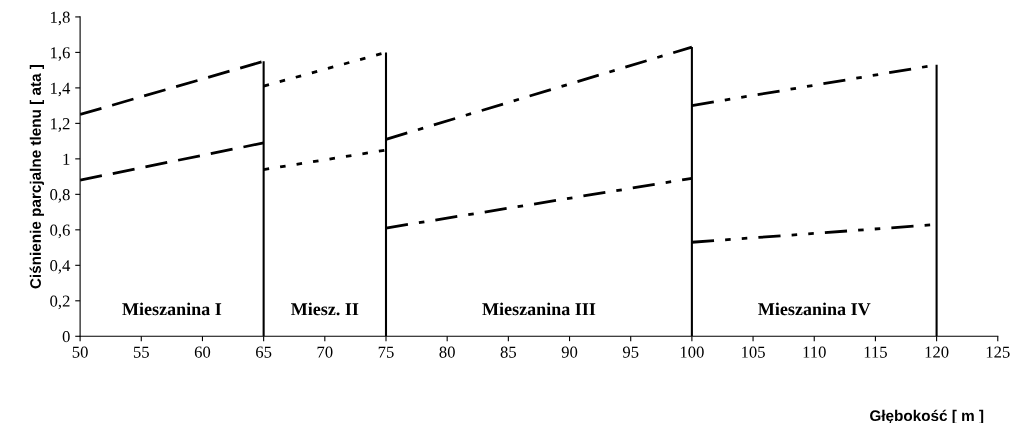 The width and height of the screenshot is (1014, 423). Describe the element at coordinates (60, 196) in the screenshot. I see `y-tick-label: 0,8` at that location.